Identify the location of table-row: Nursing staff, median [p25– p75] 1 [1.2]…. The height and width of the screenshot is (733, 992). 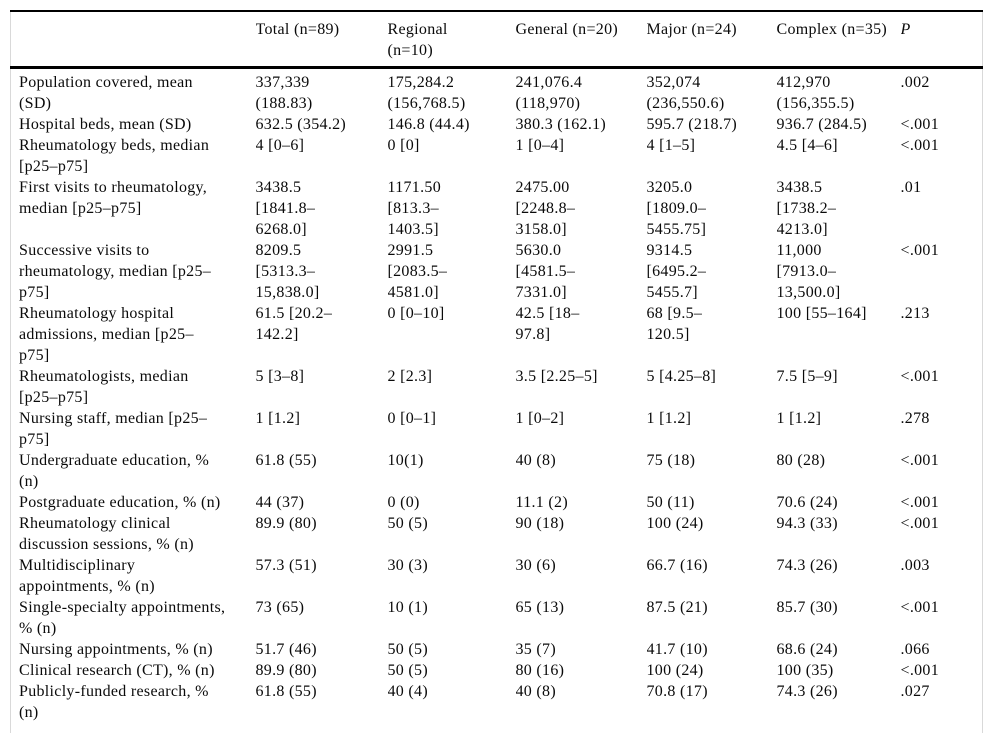
(497, 429).